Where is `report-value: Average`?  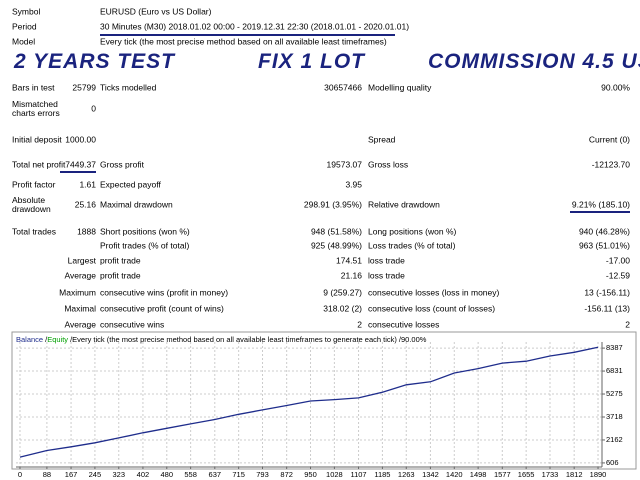
report-value: Average is located at coordinates (80, 275).